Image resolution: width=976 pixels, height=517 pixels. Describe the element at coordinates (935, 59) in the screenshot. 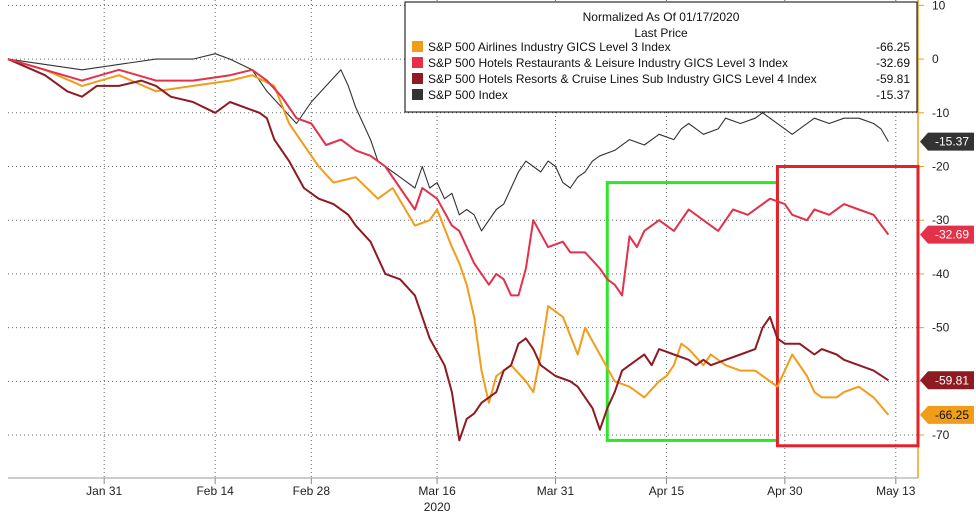

I see `y-tick-label: 0` at that location.